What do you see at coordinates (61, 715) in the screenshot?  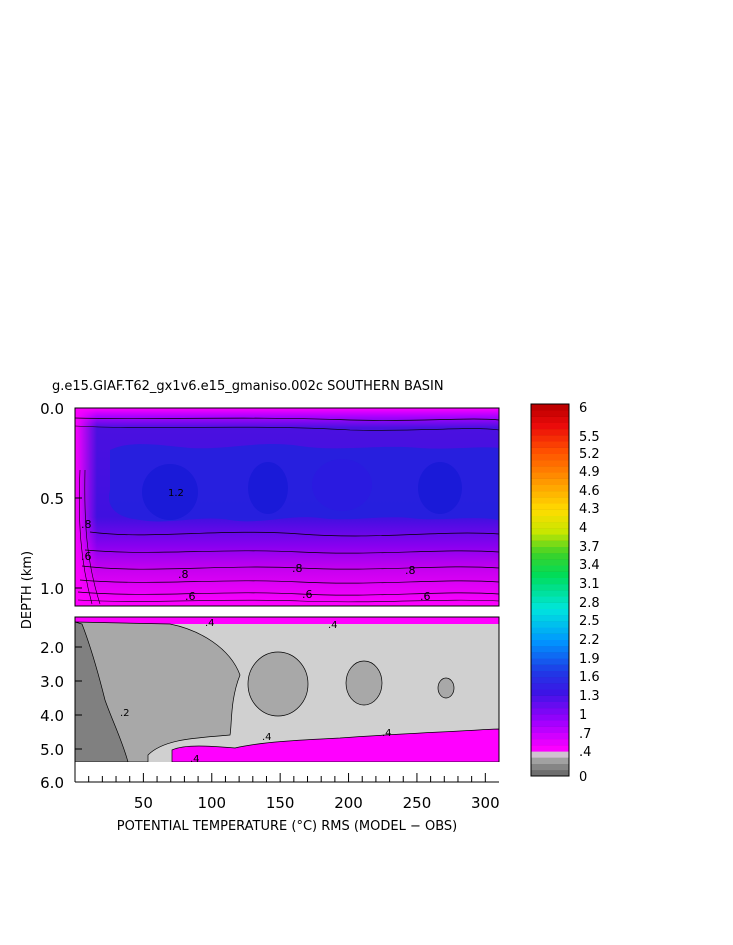 I see `y-axis-ticks-lower: 2.0 3.0 4.0 5.0 6.0` at bounding box center [61, 715].